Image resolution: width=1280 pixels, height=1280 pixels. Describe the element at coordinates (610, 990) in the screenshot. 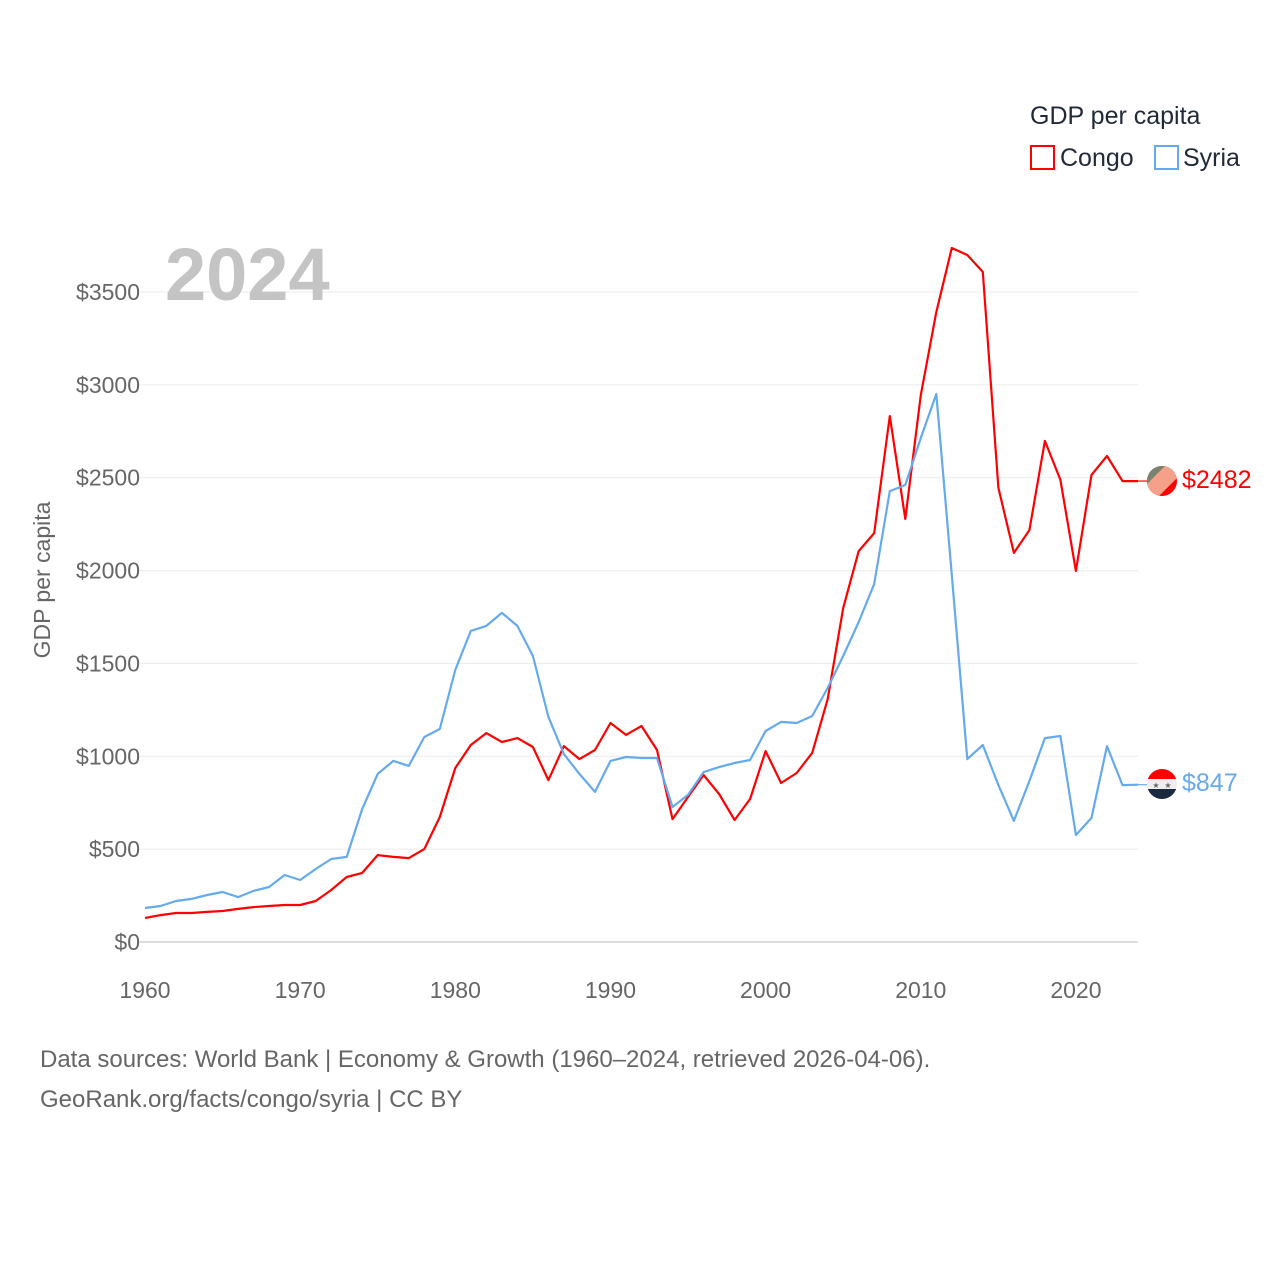

I see `x-tick-label: 1990` at that location.